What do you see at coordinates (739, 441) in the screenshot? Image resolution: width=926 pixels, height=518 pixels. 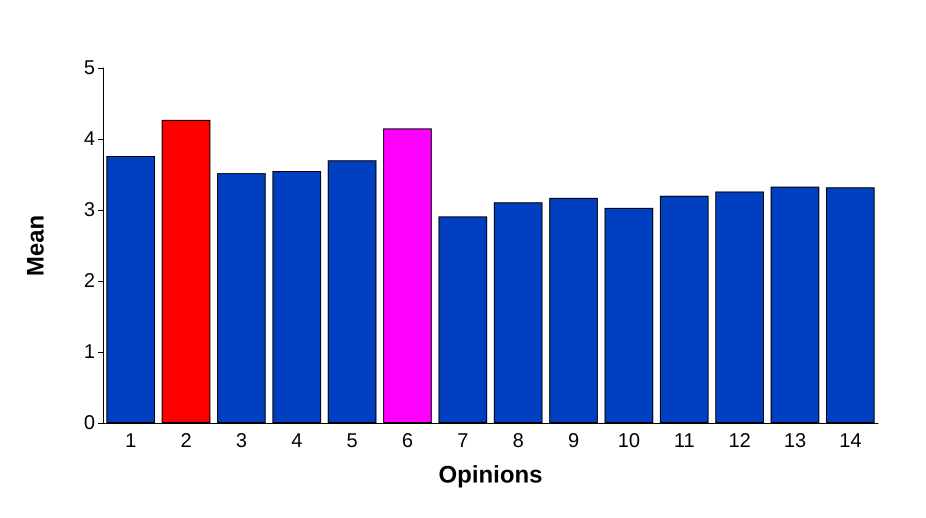 I see `x-tick-label: 12` at bounding box center [739, 441].